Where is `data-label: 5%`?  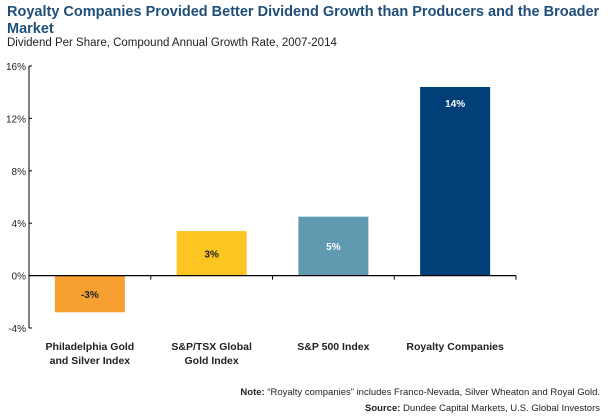 data-label: 5% is located at coordinates (333, 247).